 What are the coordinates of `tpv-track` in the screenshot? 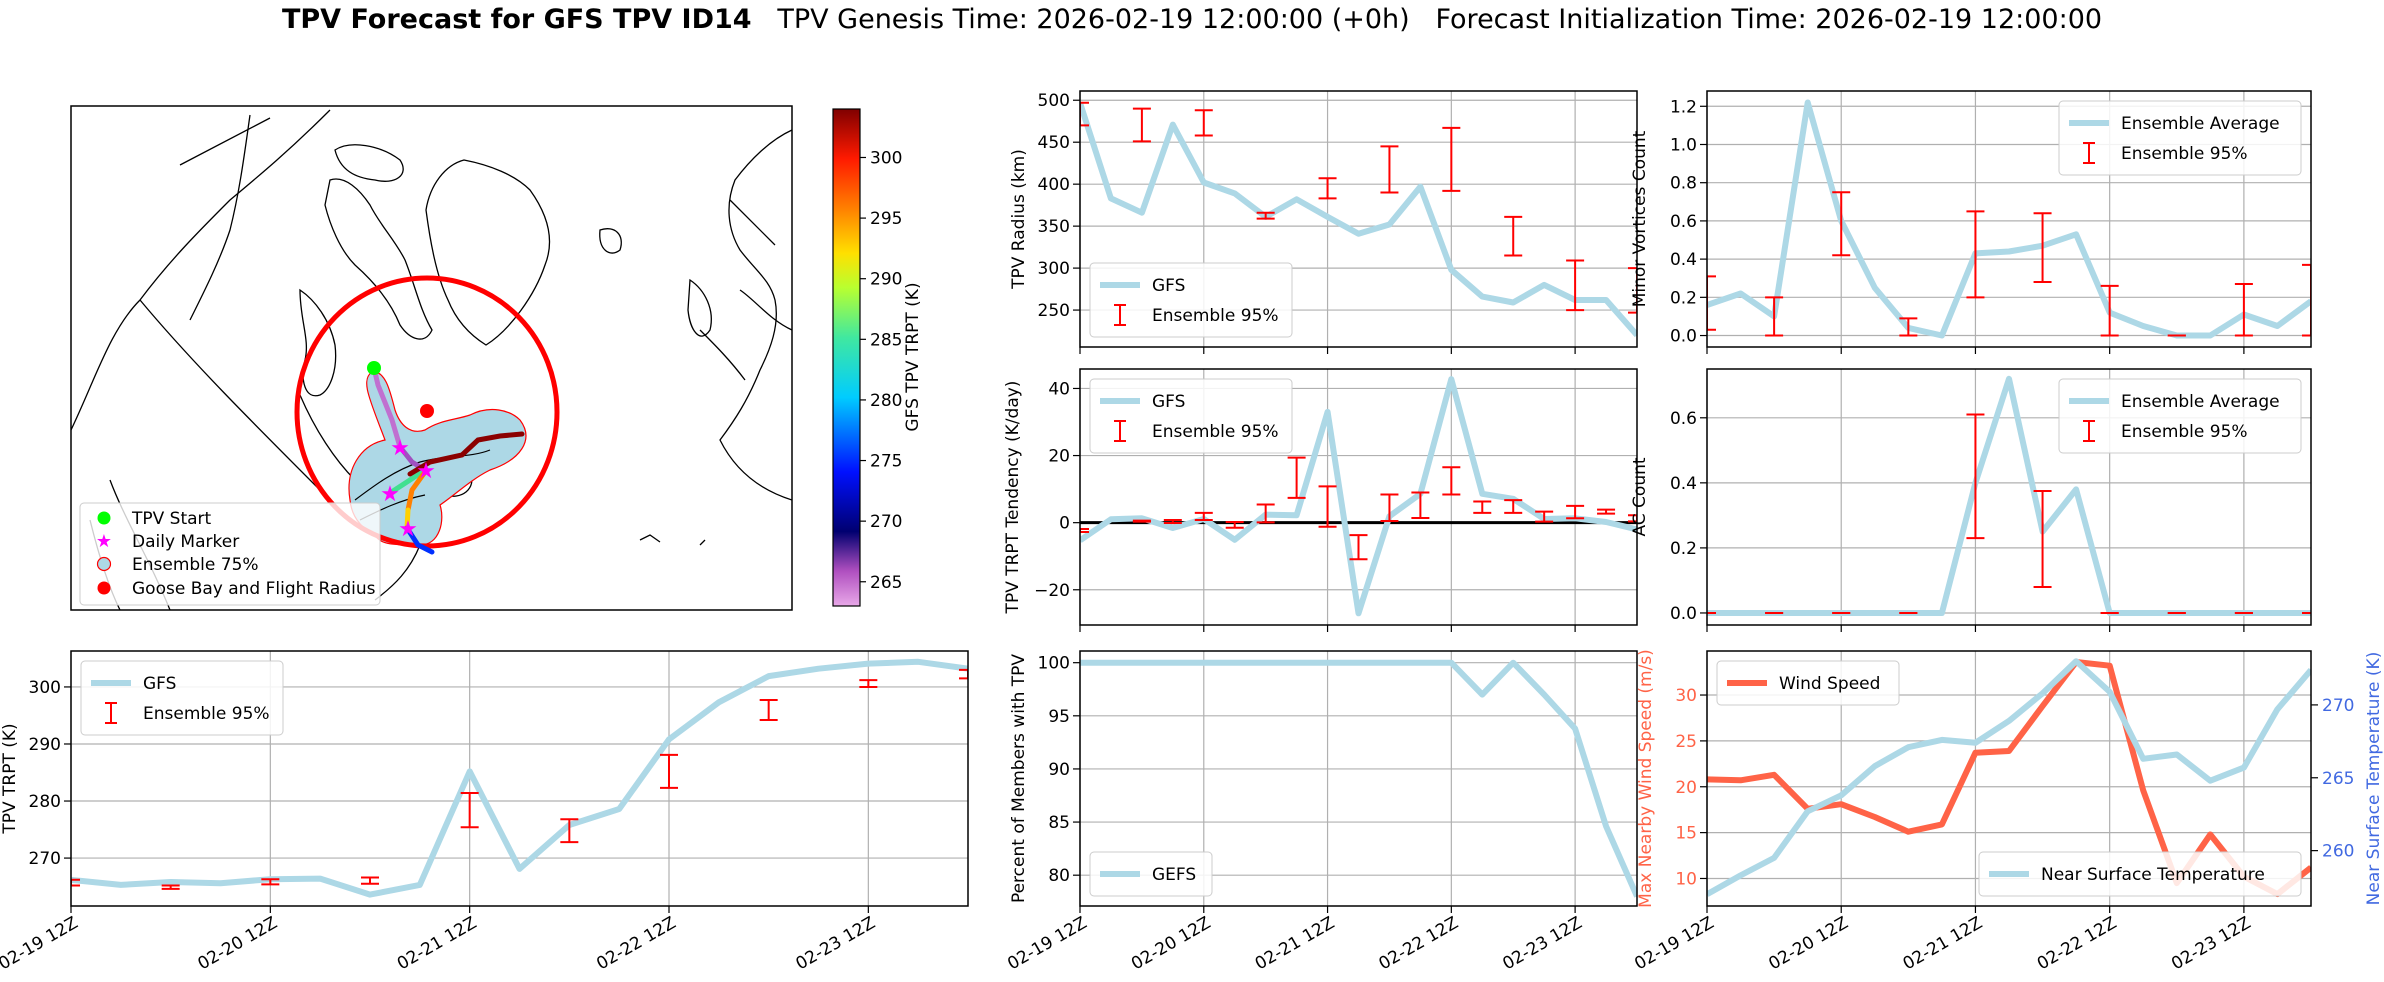 It's located at (448, 460).